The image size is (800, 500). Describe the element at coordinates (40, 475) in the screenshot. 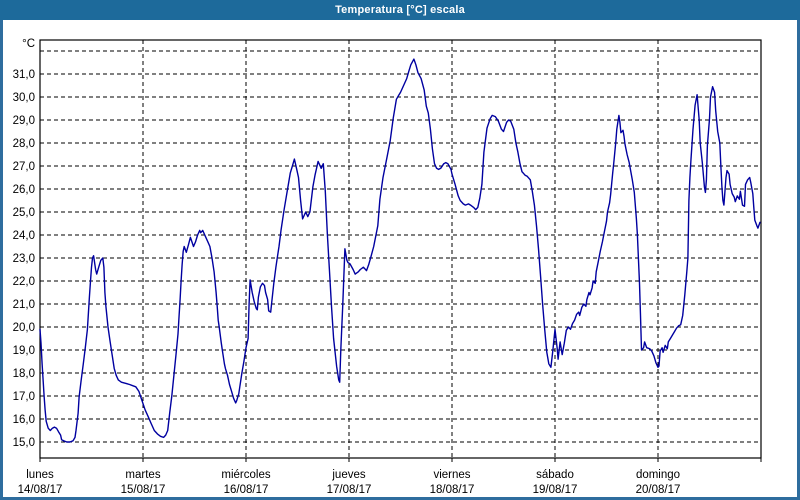

I see `x-axis-day-label: lunes` at that location.